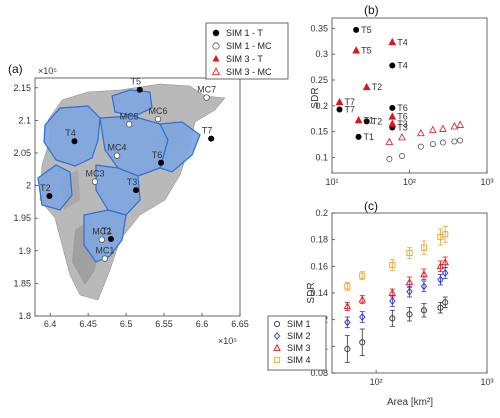 This screenshot has height=418, width=500. Describe the element at coordinates (50, 324) in the screenshot. I see `map-x-tick-label: 6.4` at that location.